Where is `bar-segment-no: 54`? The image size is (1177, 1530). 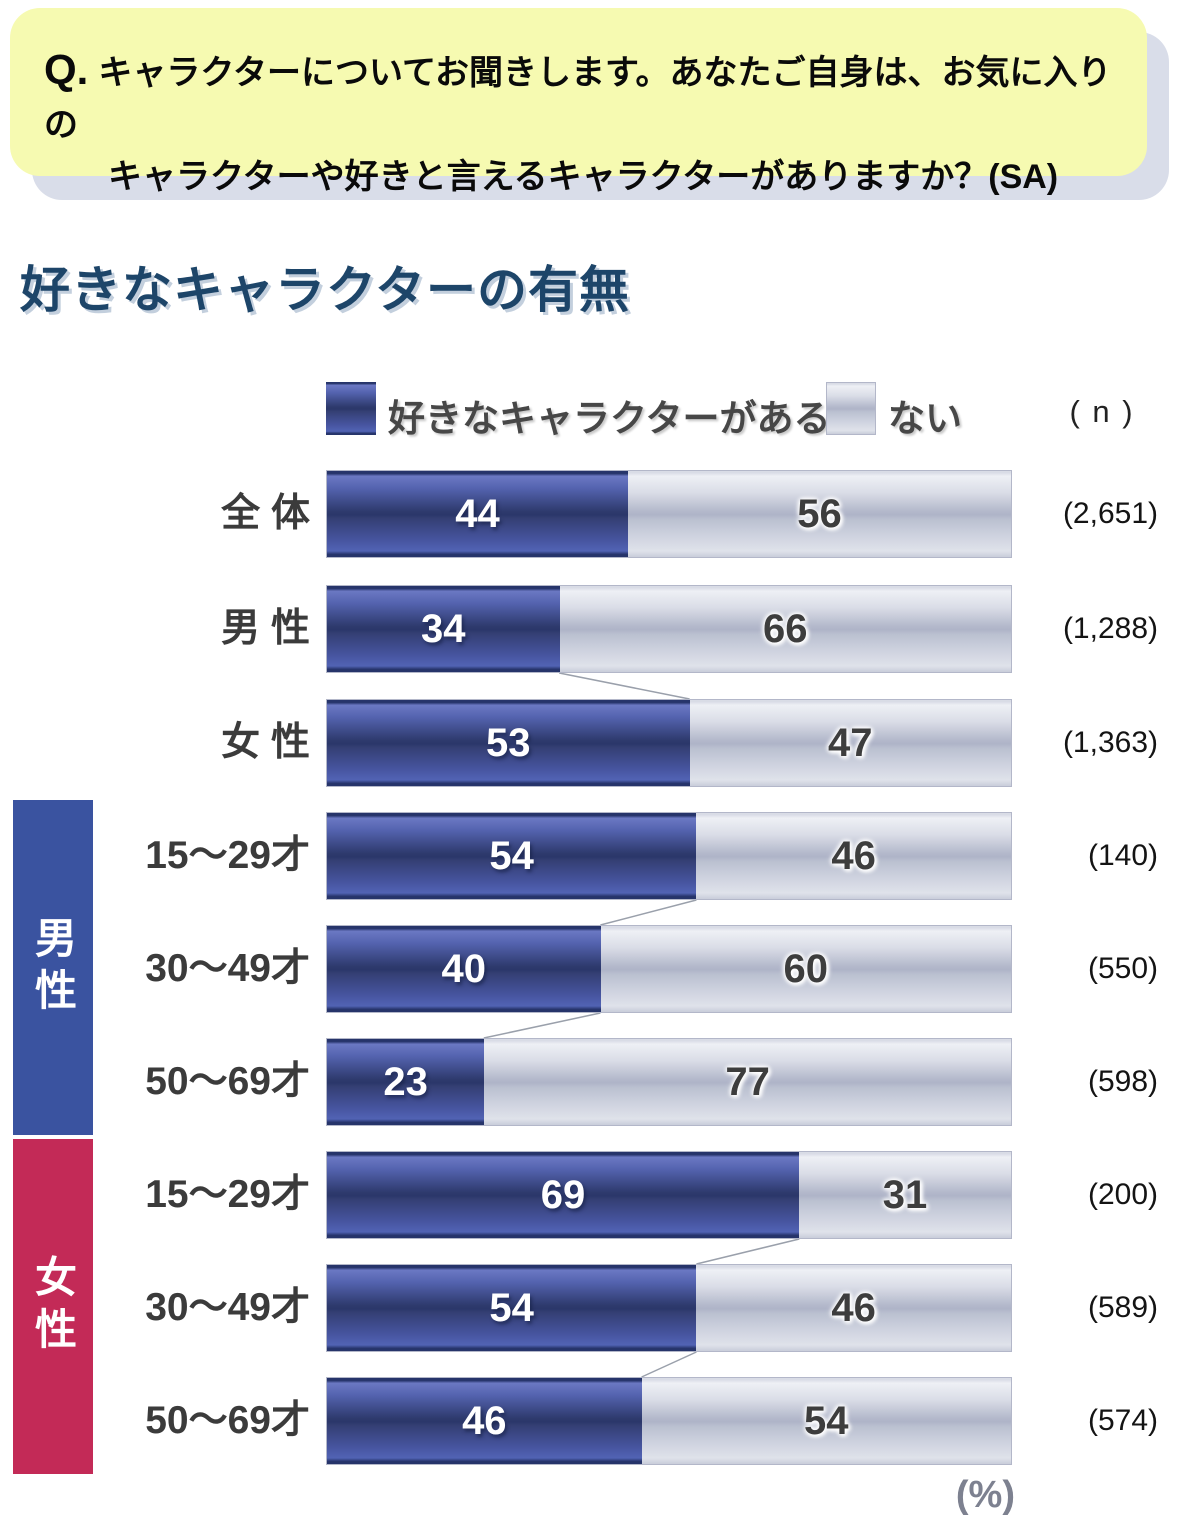
bar-segment-no: 54 is located at coordinates (826, 1421).